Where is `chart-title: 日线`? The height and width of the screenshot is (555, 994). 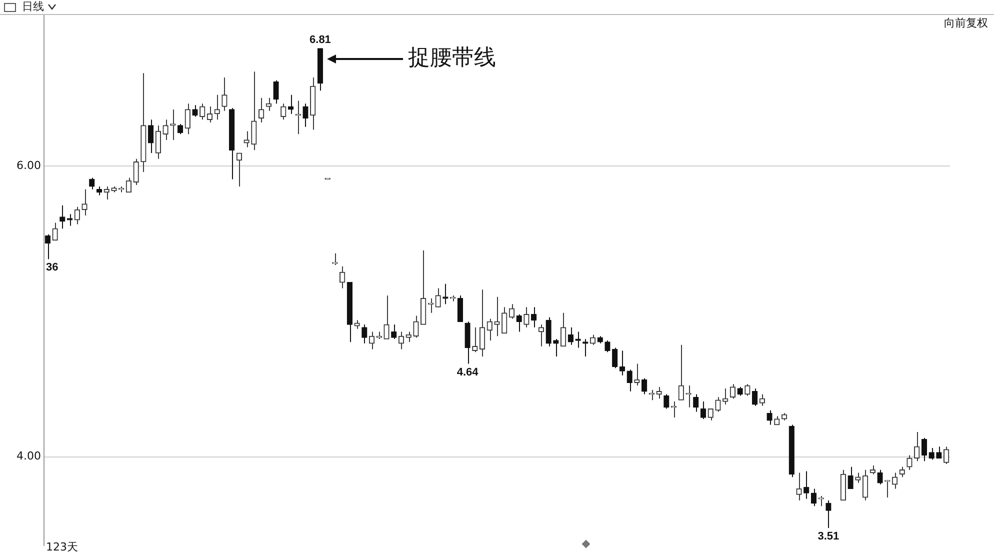 chart-title: 日线 is located at coordinates (33, 7).